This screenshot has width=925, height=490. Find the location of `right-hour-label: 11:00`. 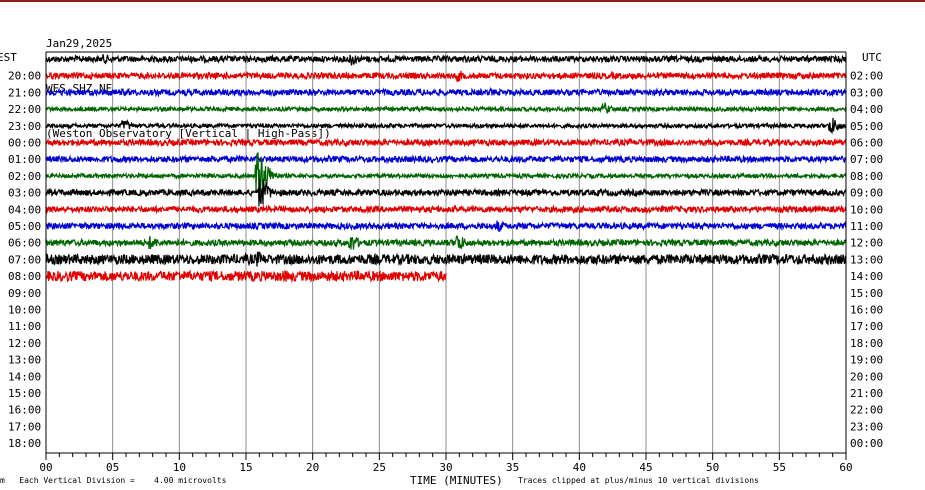

right-hour-label: 11:00 is located at coordinates (866, 226).